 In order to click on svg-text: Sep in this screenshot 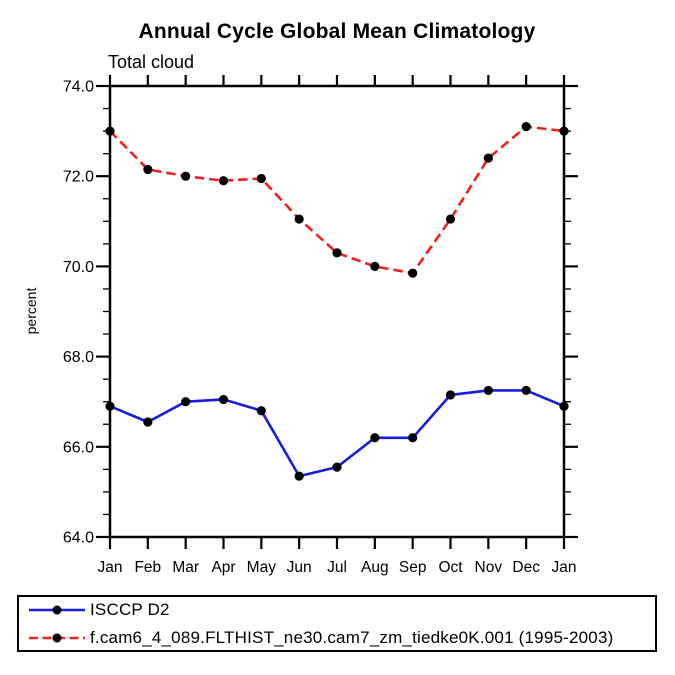, I will do `click(413, 567)`.